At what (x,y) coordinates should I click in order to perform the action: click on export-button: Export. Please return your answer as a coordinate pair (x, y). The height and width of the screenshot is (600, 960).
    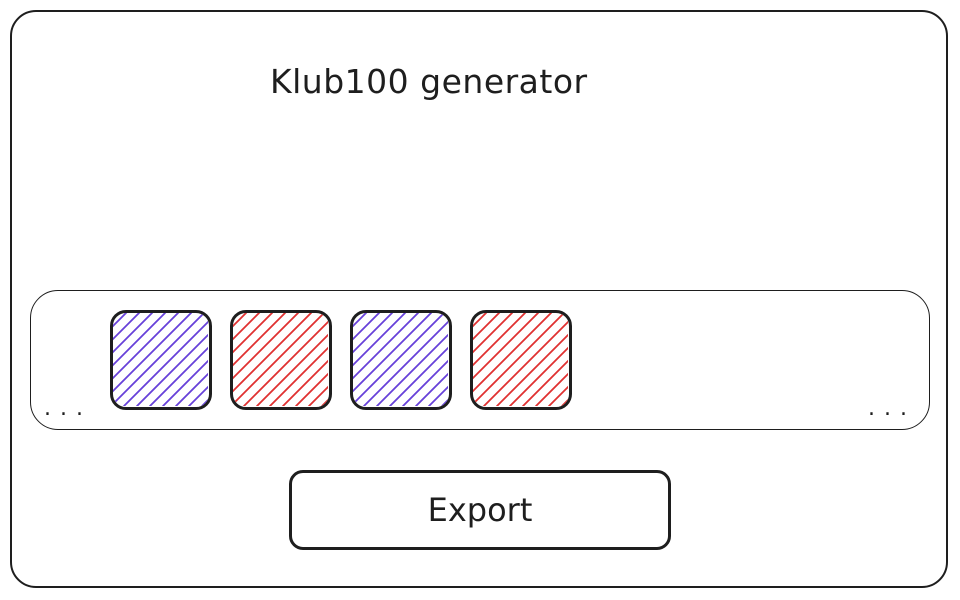
    Looking at the image, I should click on (480, 510).